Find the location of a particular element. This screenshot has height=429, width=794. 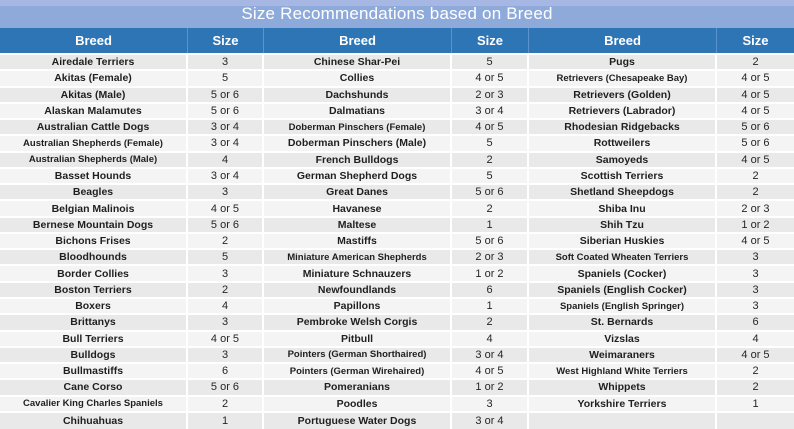

table-row: Chihuahuas 1 Portuguese Water Dogs 3 or 4 is located at coordinates (397, 420).